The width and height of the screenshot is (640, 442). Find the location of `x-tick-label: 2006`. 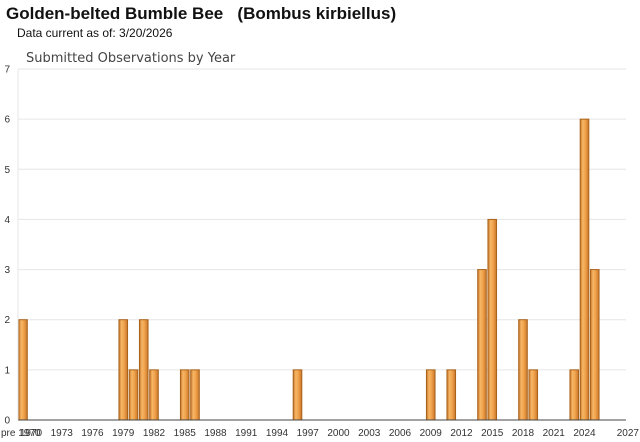

x-tick-label: 2006 is located at coordinates (400, 433).